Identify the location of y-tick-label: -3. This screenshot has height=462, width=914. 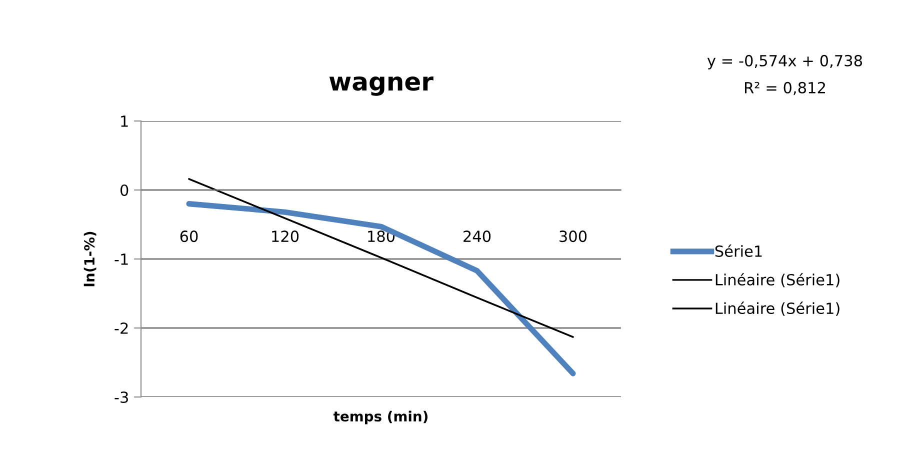
(121, 397).